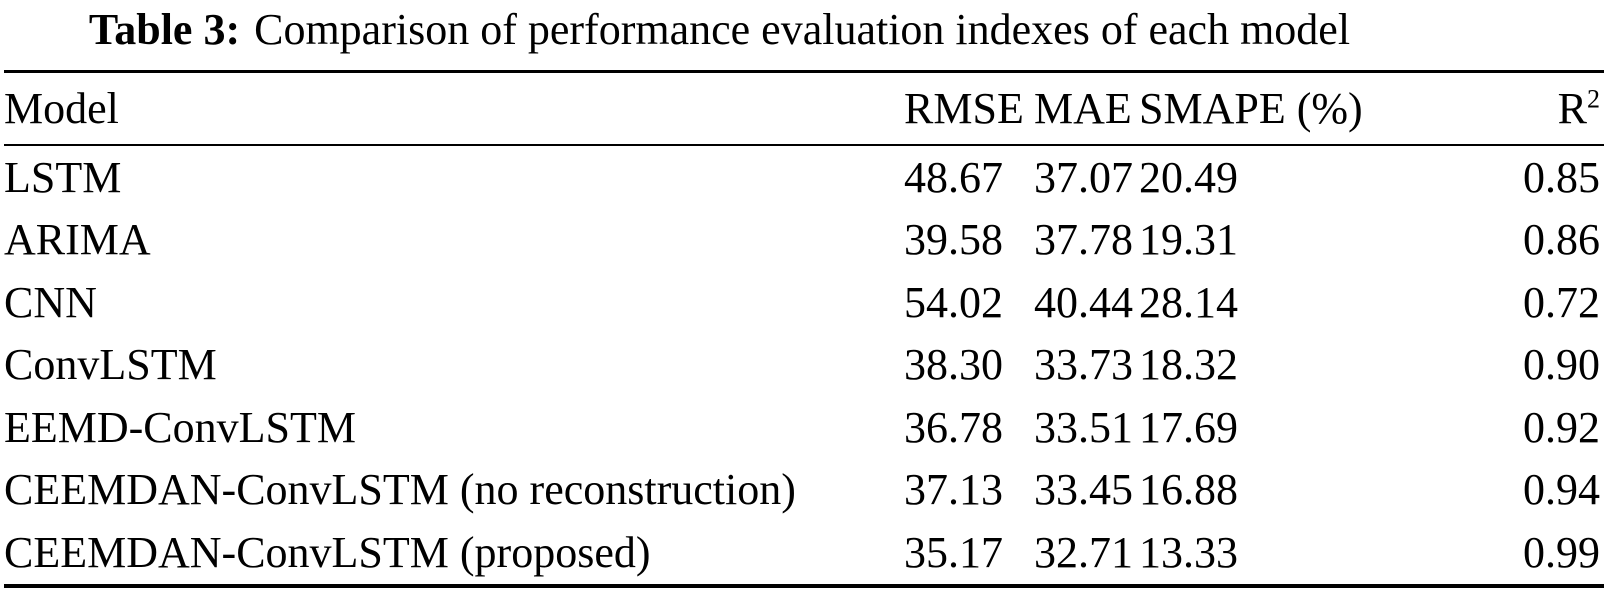  I want to click on model-name-cell: LSTM, so click(63, 177).